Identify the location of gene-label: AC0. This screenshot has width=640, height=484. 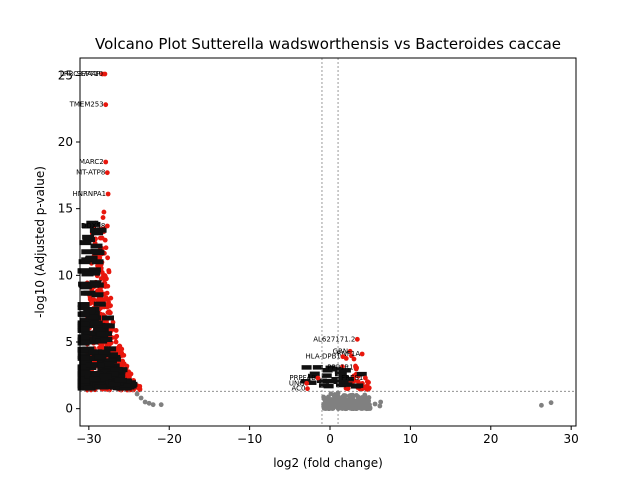
(298, 389).